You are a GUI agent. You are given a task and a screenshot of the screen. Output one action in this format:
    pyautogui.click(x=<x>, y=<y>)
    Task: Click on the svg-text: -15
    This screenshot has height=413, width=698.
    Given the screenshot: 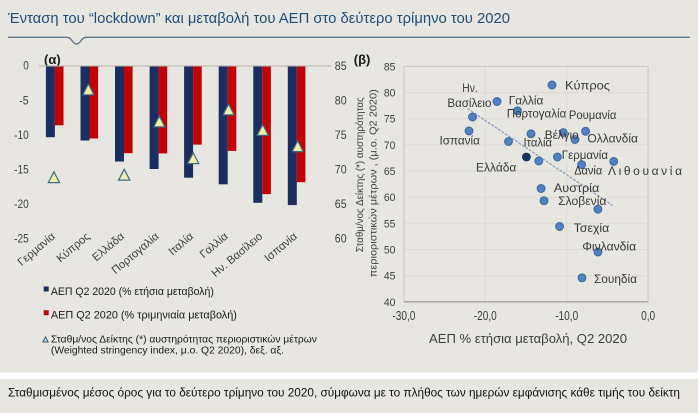 What is the action you would take?
    pyautogui.click(x=21, y=169)
    